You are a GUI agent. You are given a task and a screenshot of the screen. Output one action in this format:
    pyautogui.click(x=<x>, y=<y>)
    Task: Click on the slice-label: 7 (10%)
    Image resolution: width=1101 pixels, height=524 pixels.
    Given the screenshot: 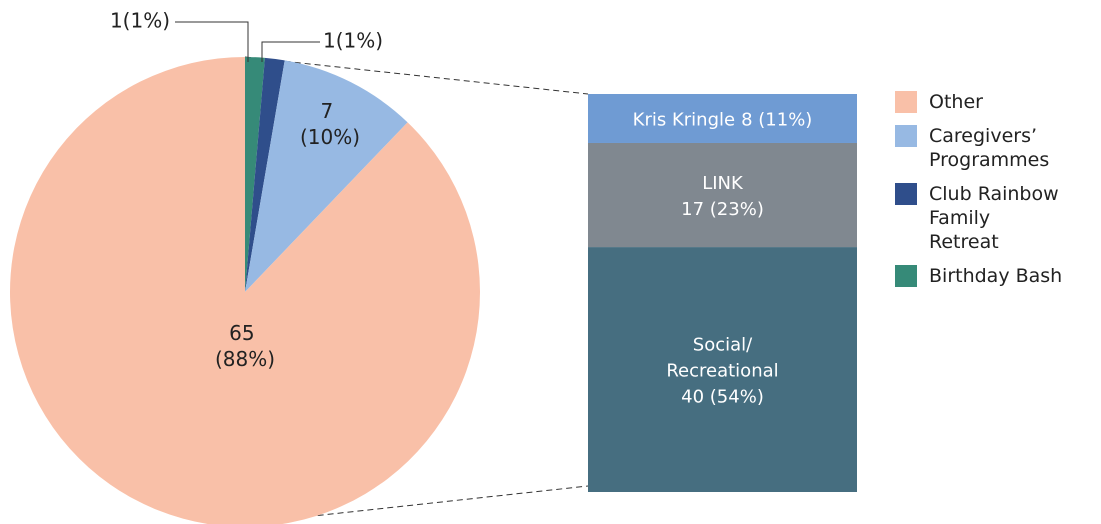 What is the action you would take?
    pyautogui.click(x=330, y=124)
    